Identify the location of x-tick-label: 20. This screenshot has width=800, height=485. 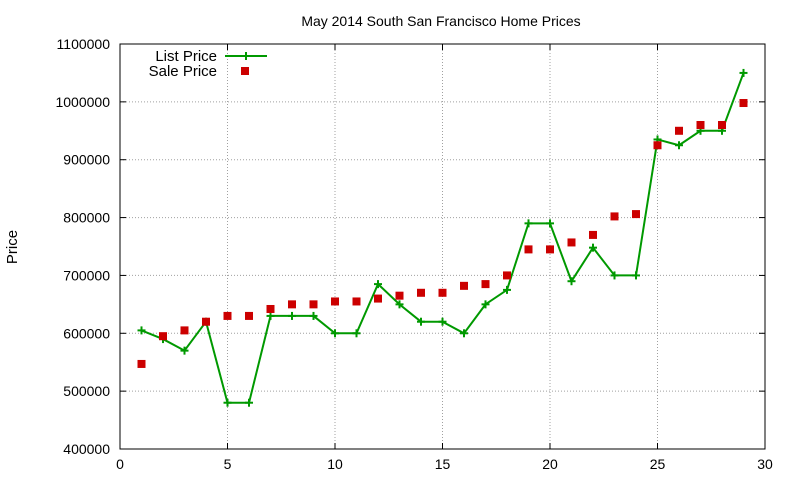
(550, 464).